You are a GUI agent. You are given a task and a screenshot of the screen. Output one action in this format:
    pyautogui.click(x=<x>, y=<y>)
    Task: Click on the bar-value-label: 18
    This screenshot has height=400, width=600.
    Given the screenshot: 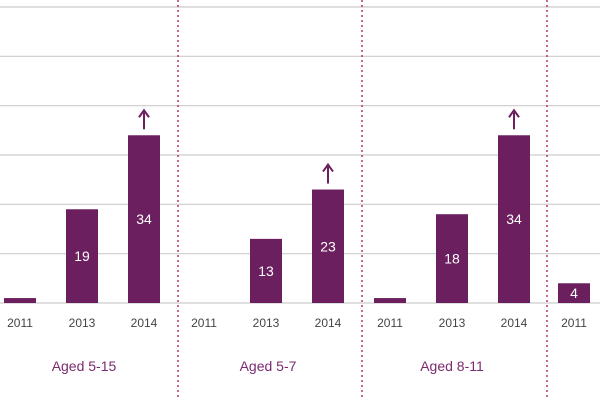 What is the action you would take?
    pyautogui.click(x=452, y=259)
    